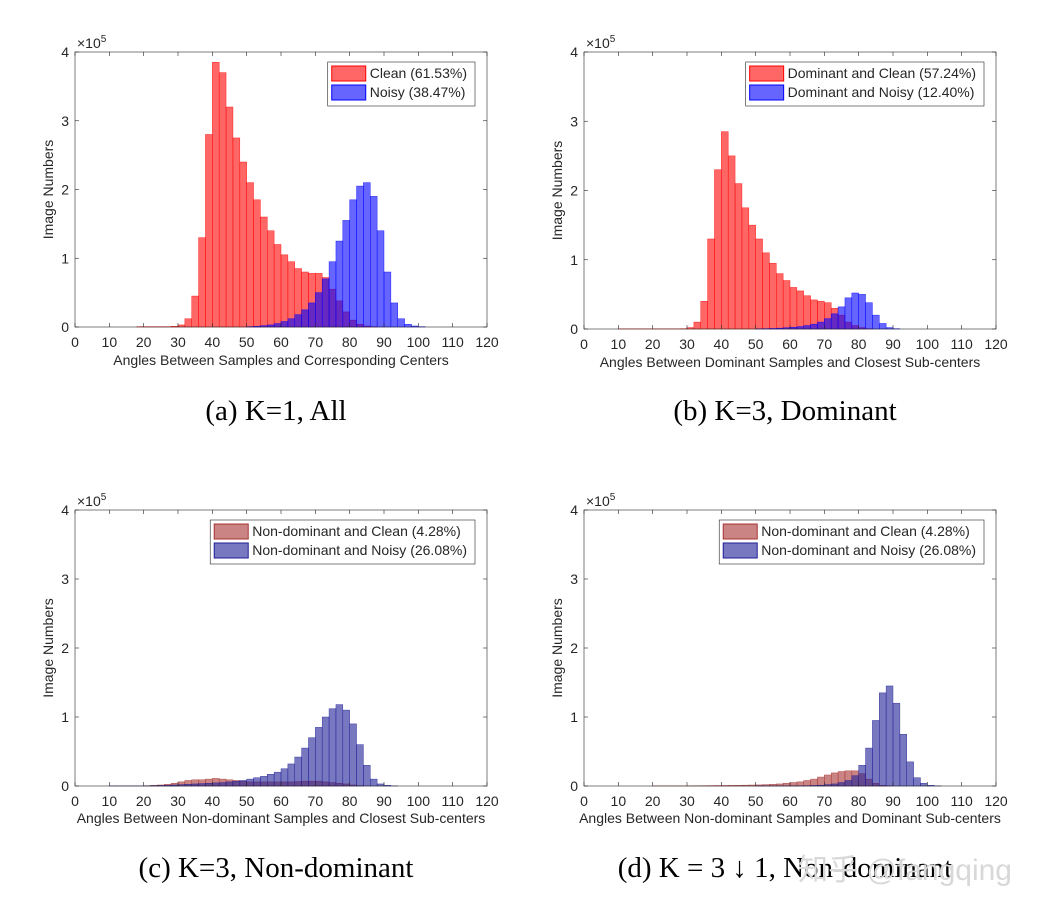  What do you see at coordinates (962, 801) in the screenshot?
I see `x-tick-label: 110` at bounding box center [962, 801].